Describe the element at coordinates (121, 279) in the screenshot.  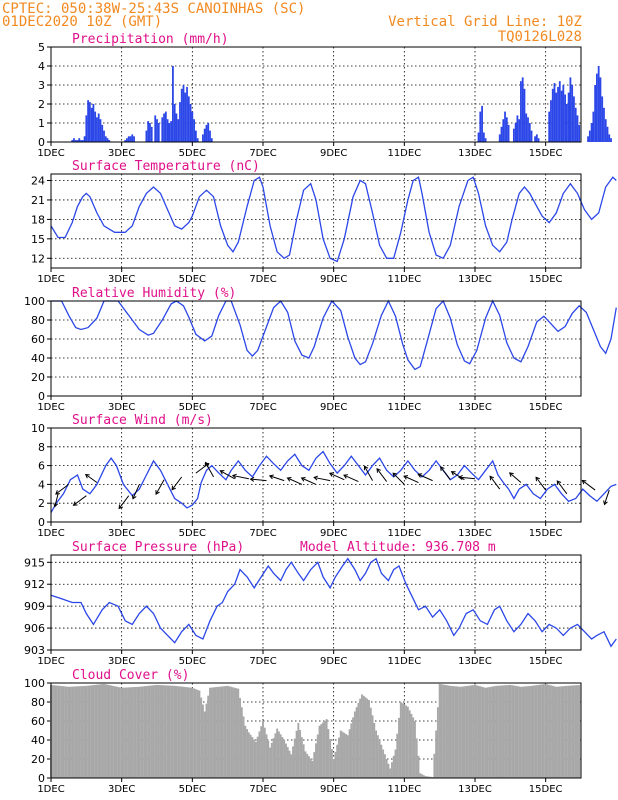
I see `x-tick-label: 3DEC` at that location.